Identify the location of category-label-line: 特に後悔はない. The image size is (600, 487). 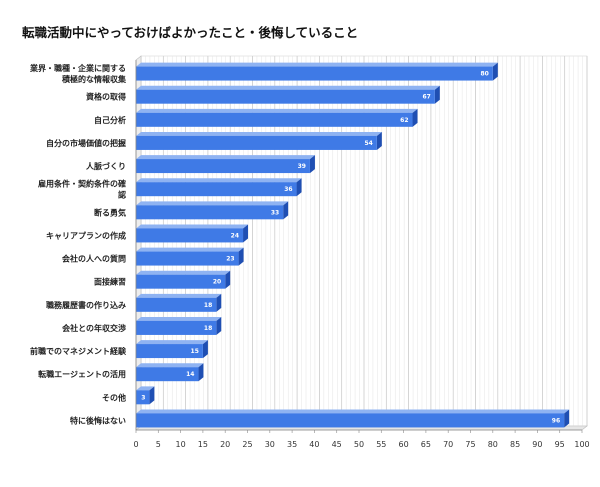
(98, 420).